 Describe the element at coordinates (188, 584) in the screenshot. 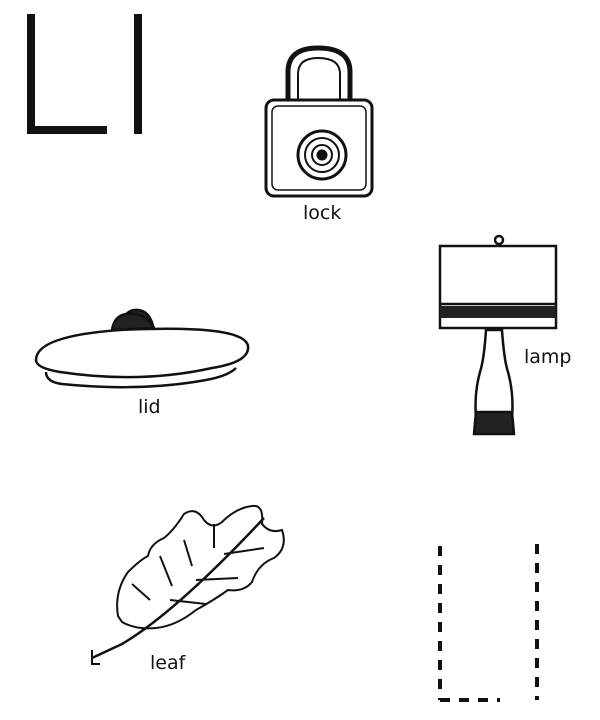

I see `leaf-icon` at that location.